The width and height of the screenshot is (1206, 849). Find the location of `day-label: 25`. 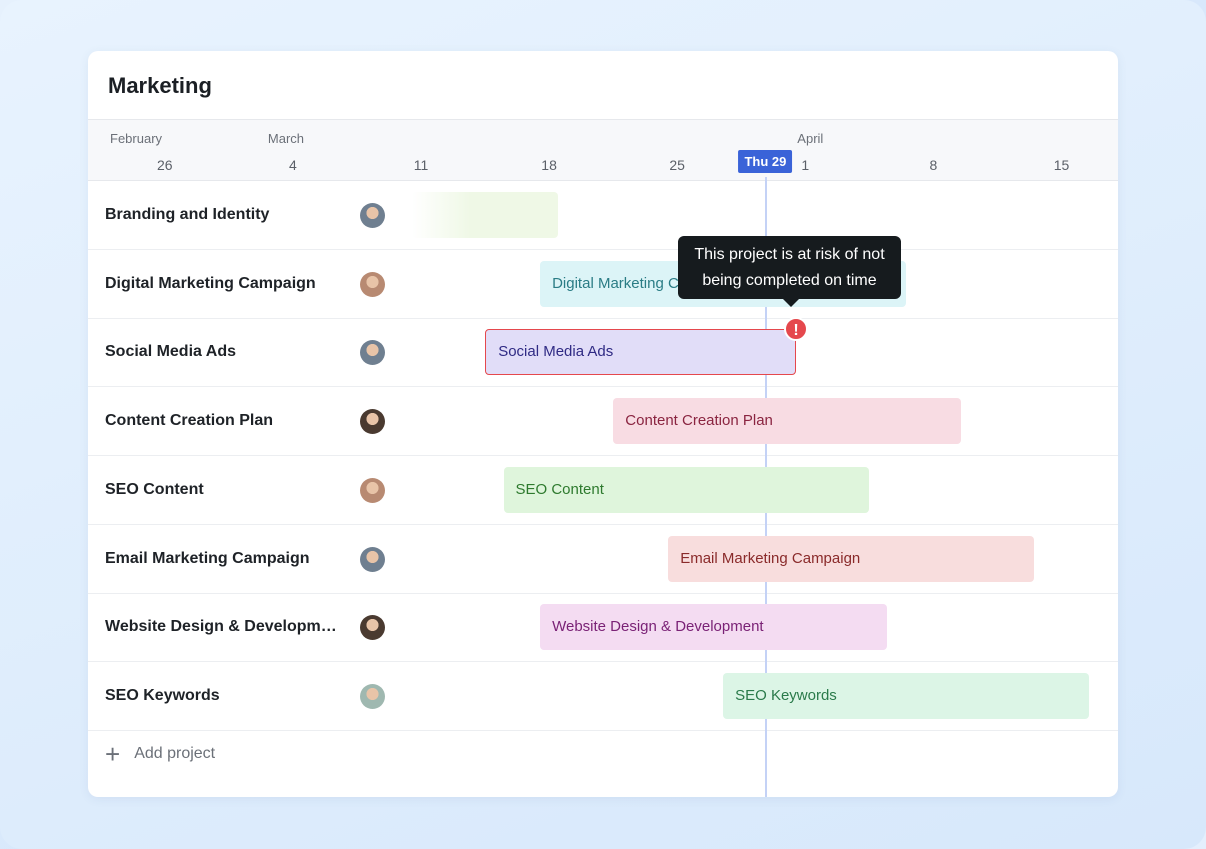

day-label: 25 is located at coordinates (677, 165).